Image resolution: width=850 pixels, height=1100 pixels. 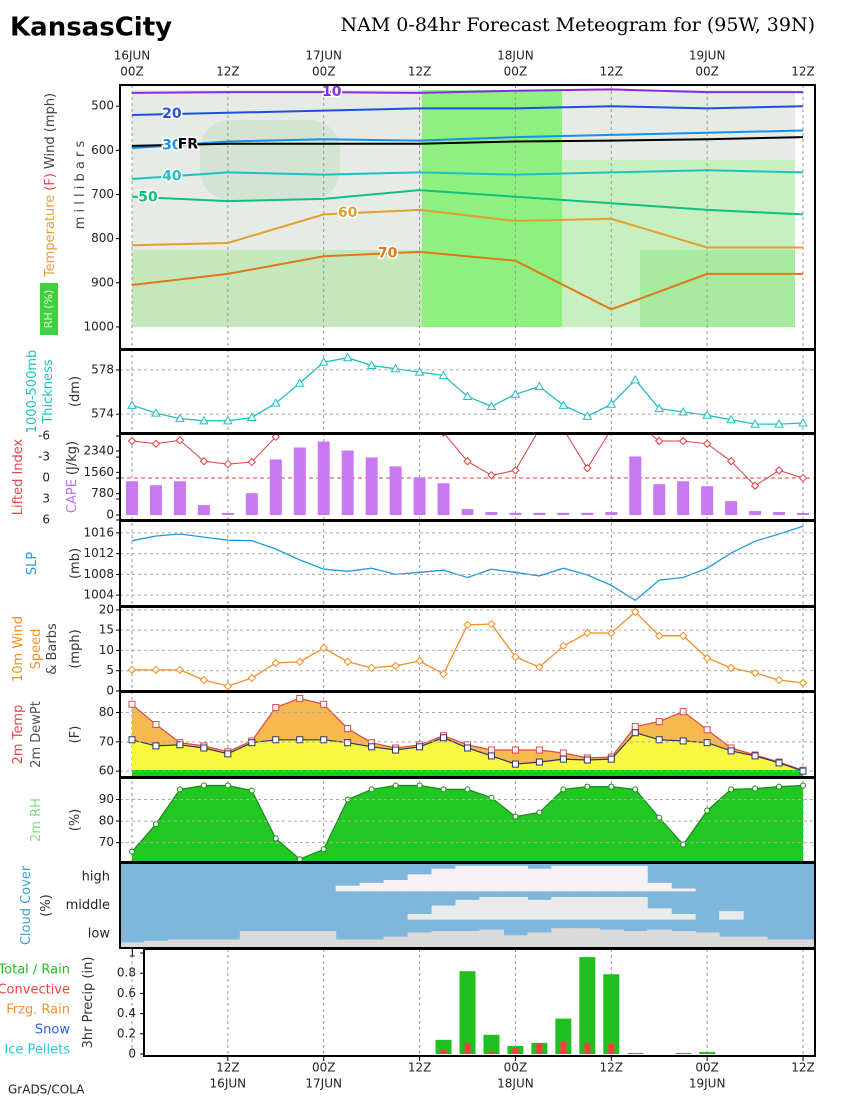 I want to click on panel-label: (dm), so click(x=75, y=391).